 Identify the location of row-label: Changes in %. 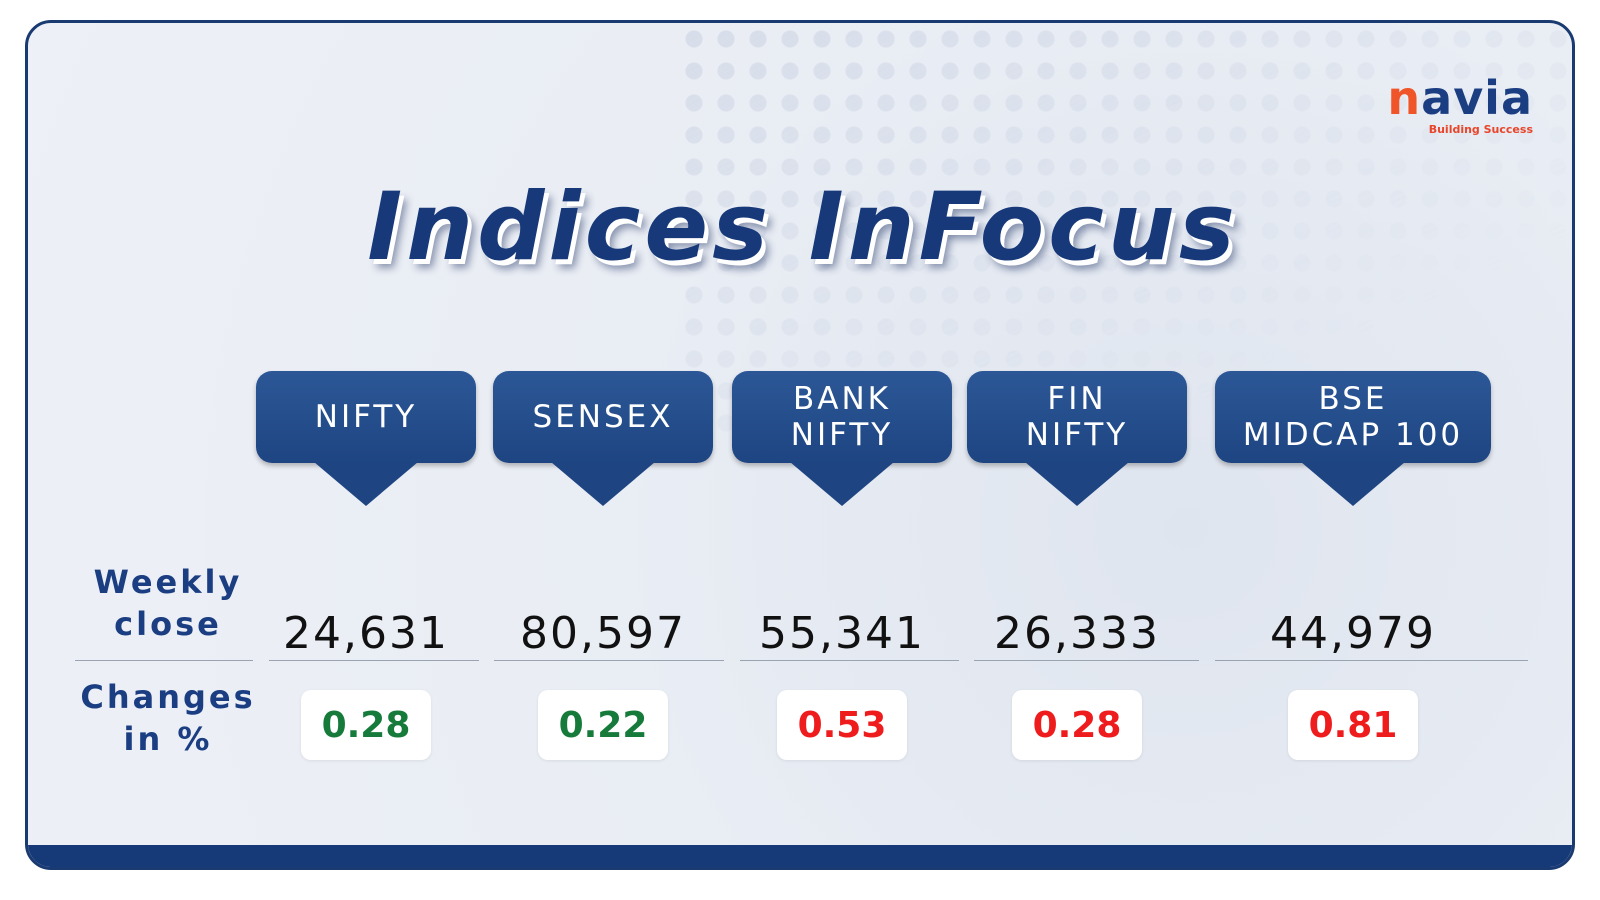
(168, 718).